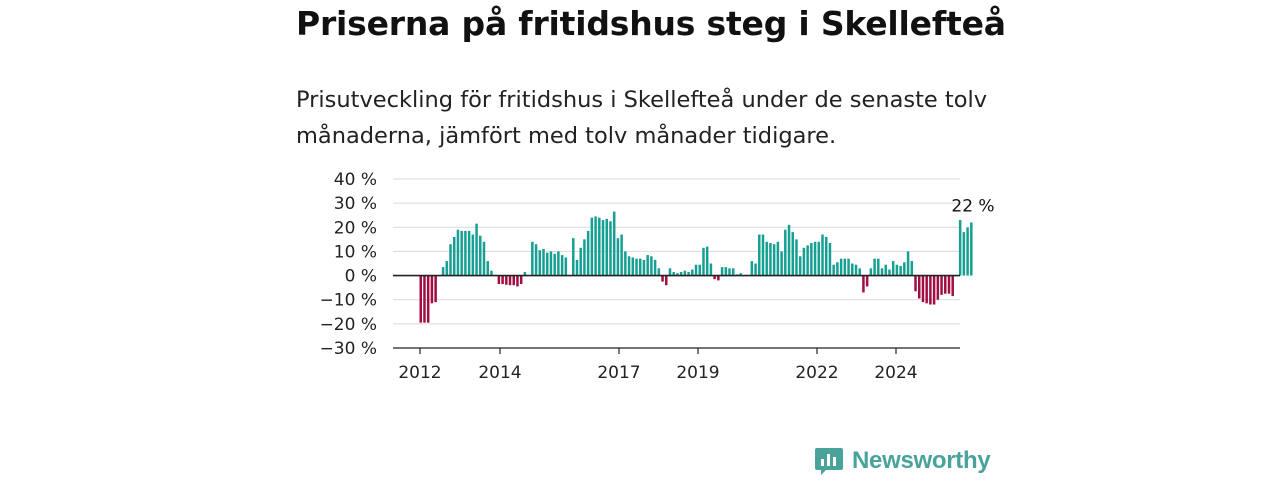 The width and height of the screenshot is (1280, 480). Describe the element at coordinates (348, 349) in the screenshot. I see `y-tick-label: −30 %` at that location.